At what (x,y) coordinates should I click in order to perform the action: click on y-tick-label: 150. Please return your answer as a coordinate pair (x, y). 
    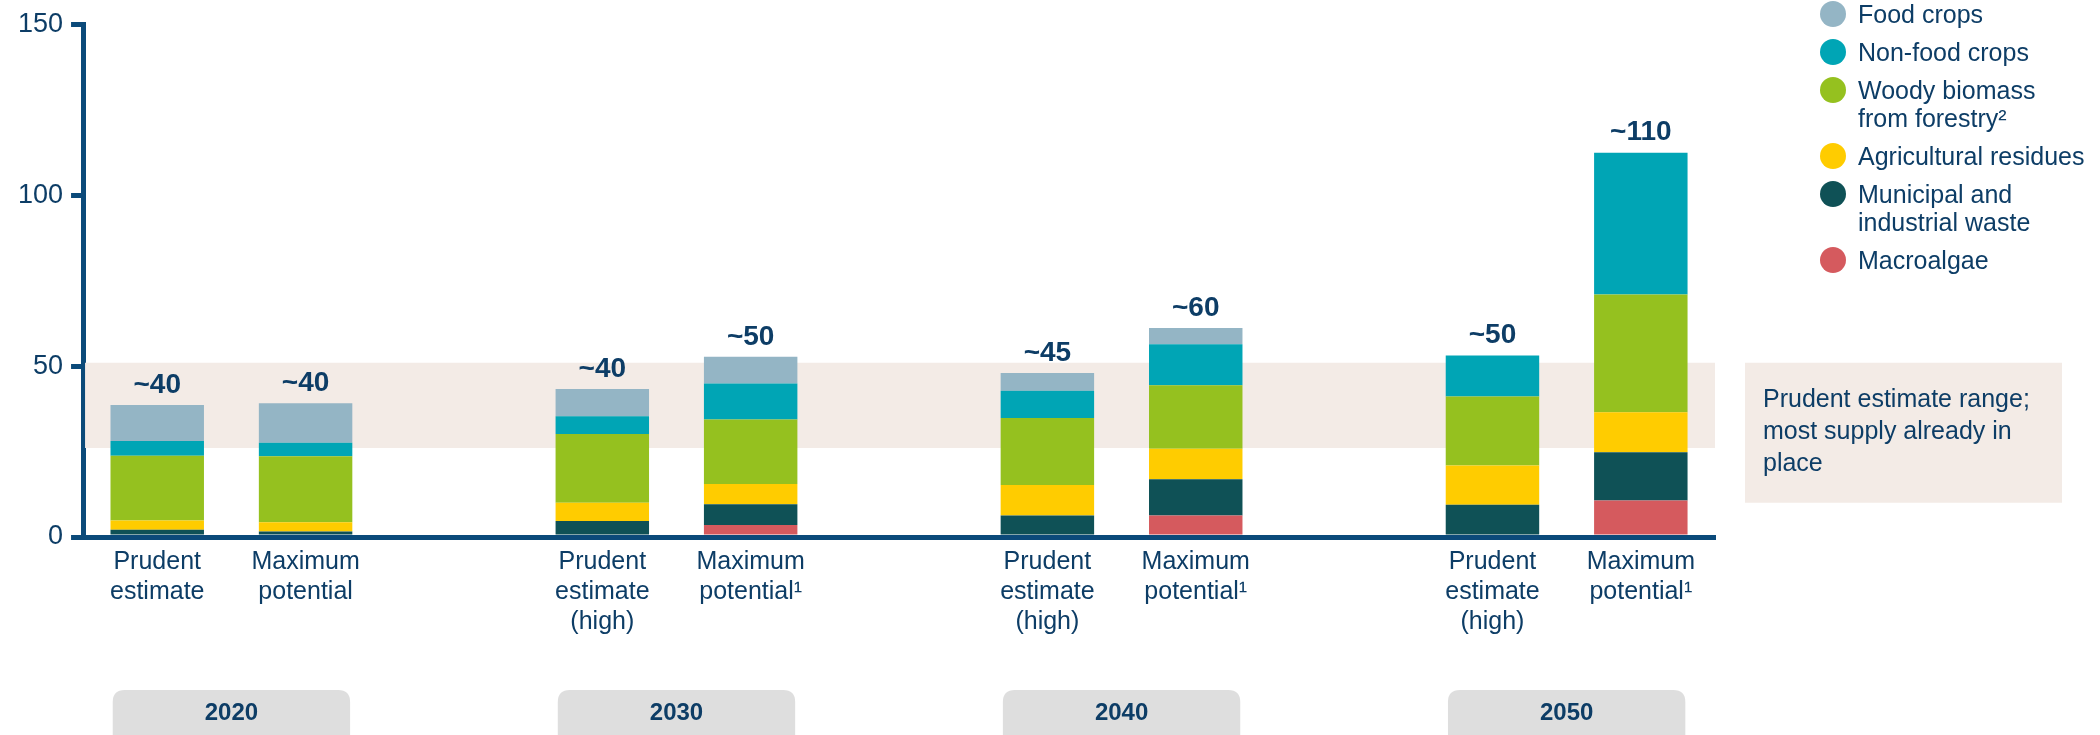
    Looking at the image, I should click on (40, 22).